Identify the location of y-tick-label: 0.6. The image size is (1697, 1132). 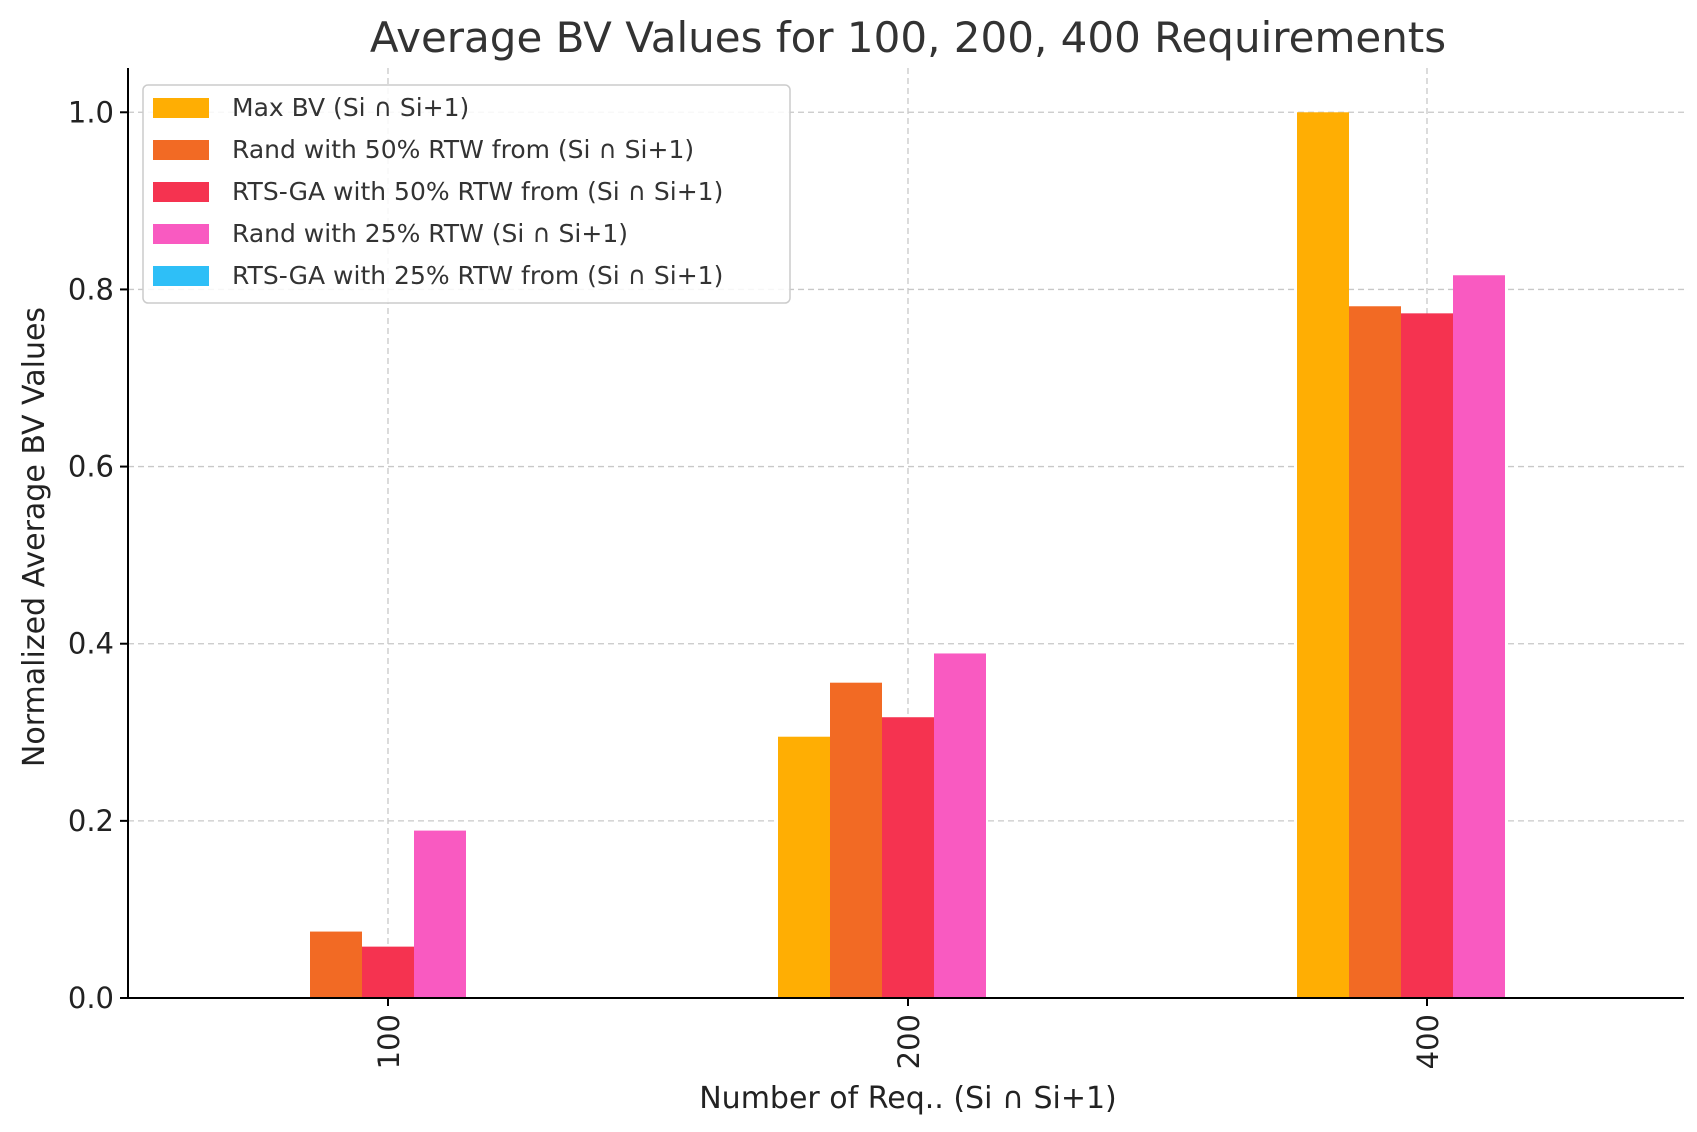
(91, 467).